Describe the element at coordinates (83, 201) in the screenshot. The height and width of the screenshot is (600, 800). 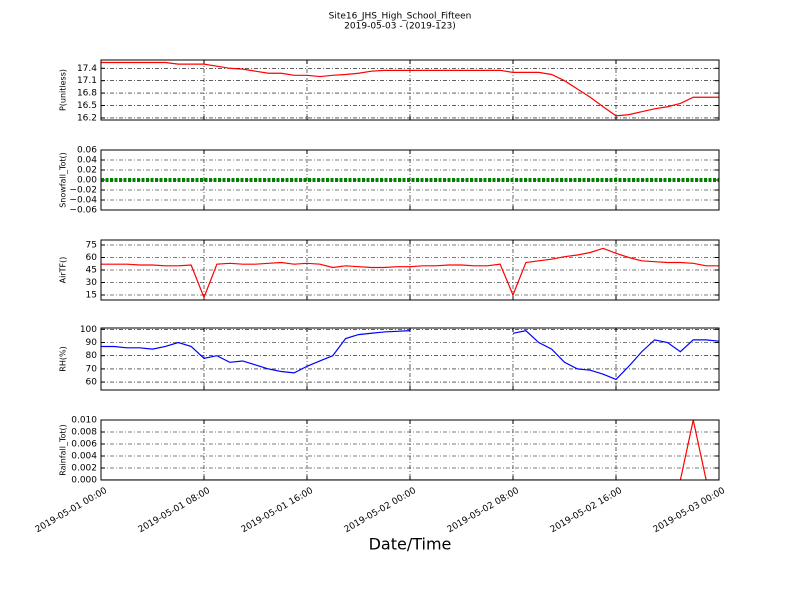
I see `y-tick-label: −0.04` at that location.